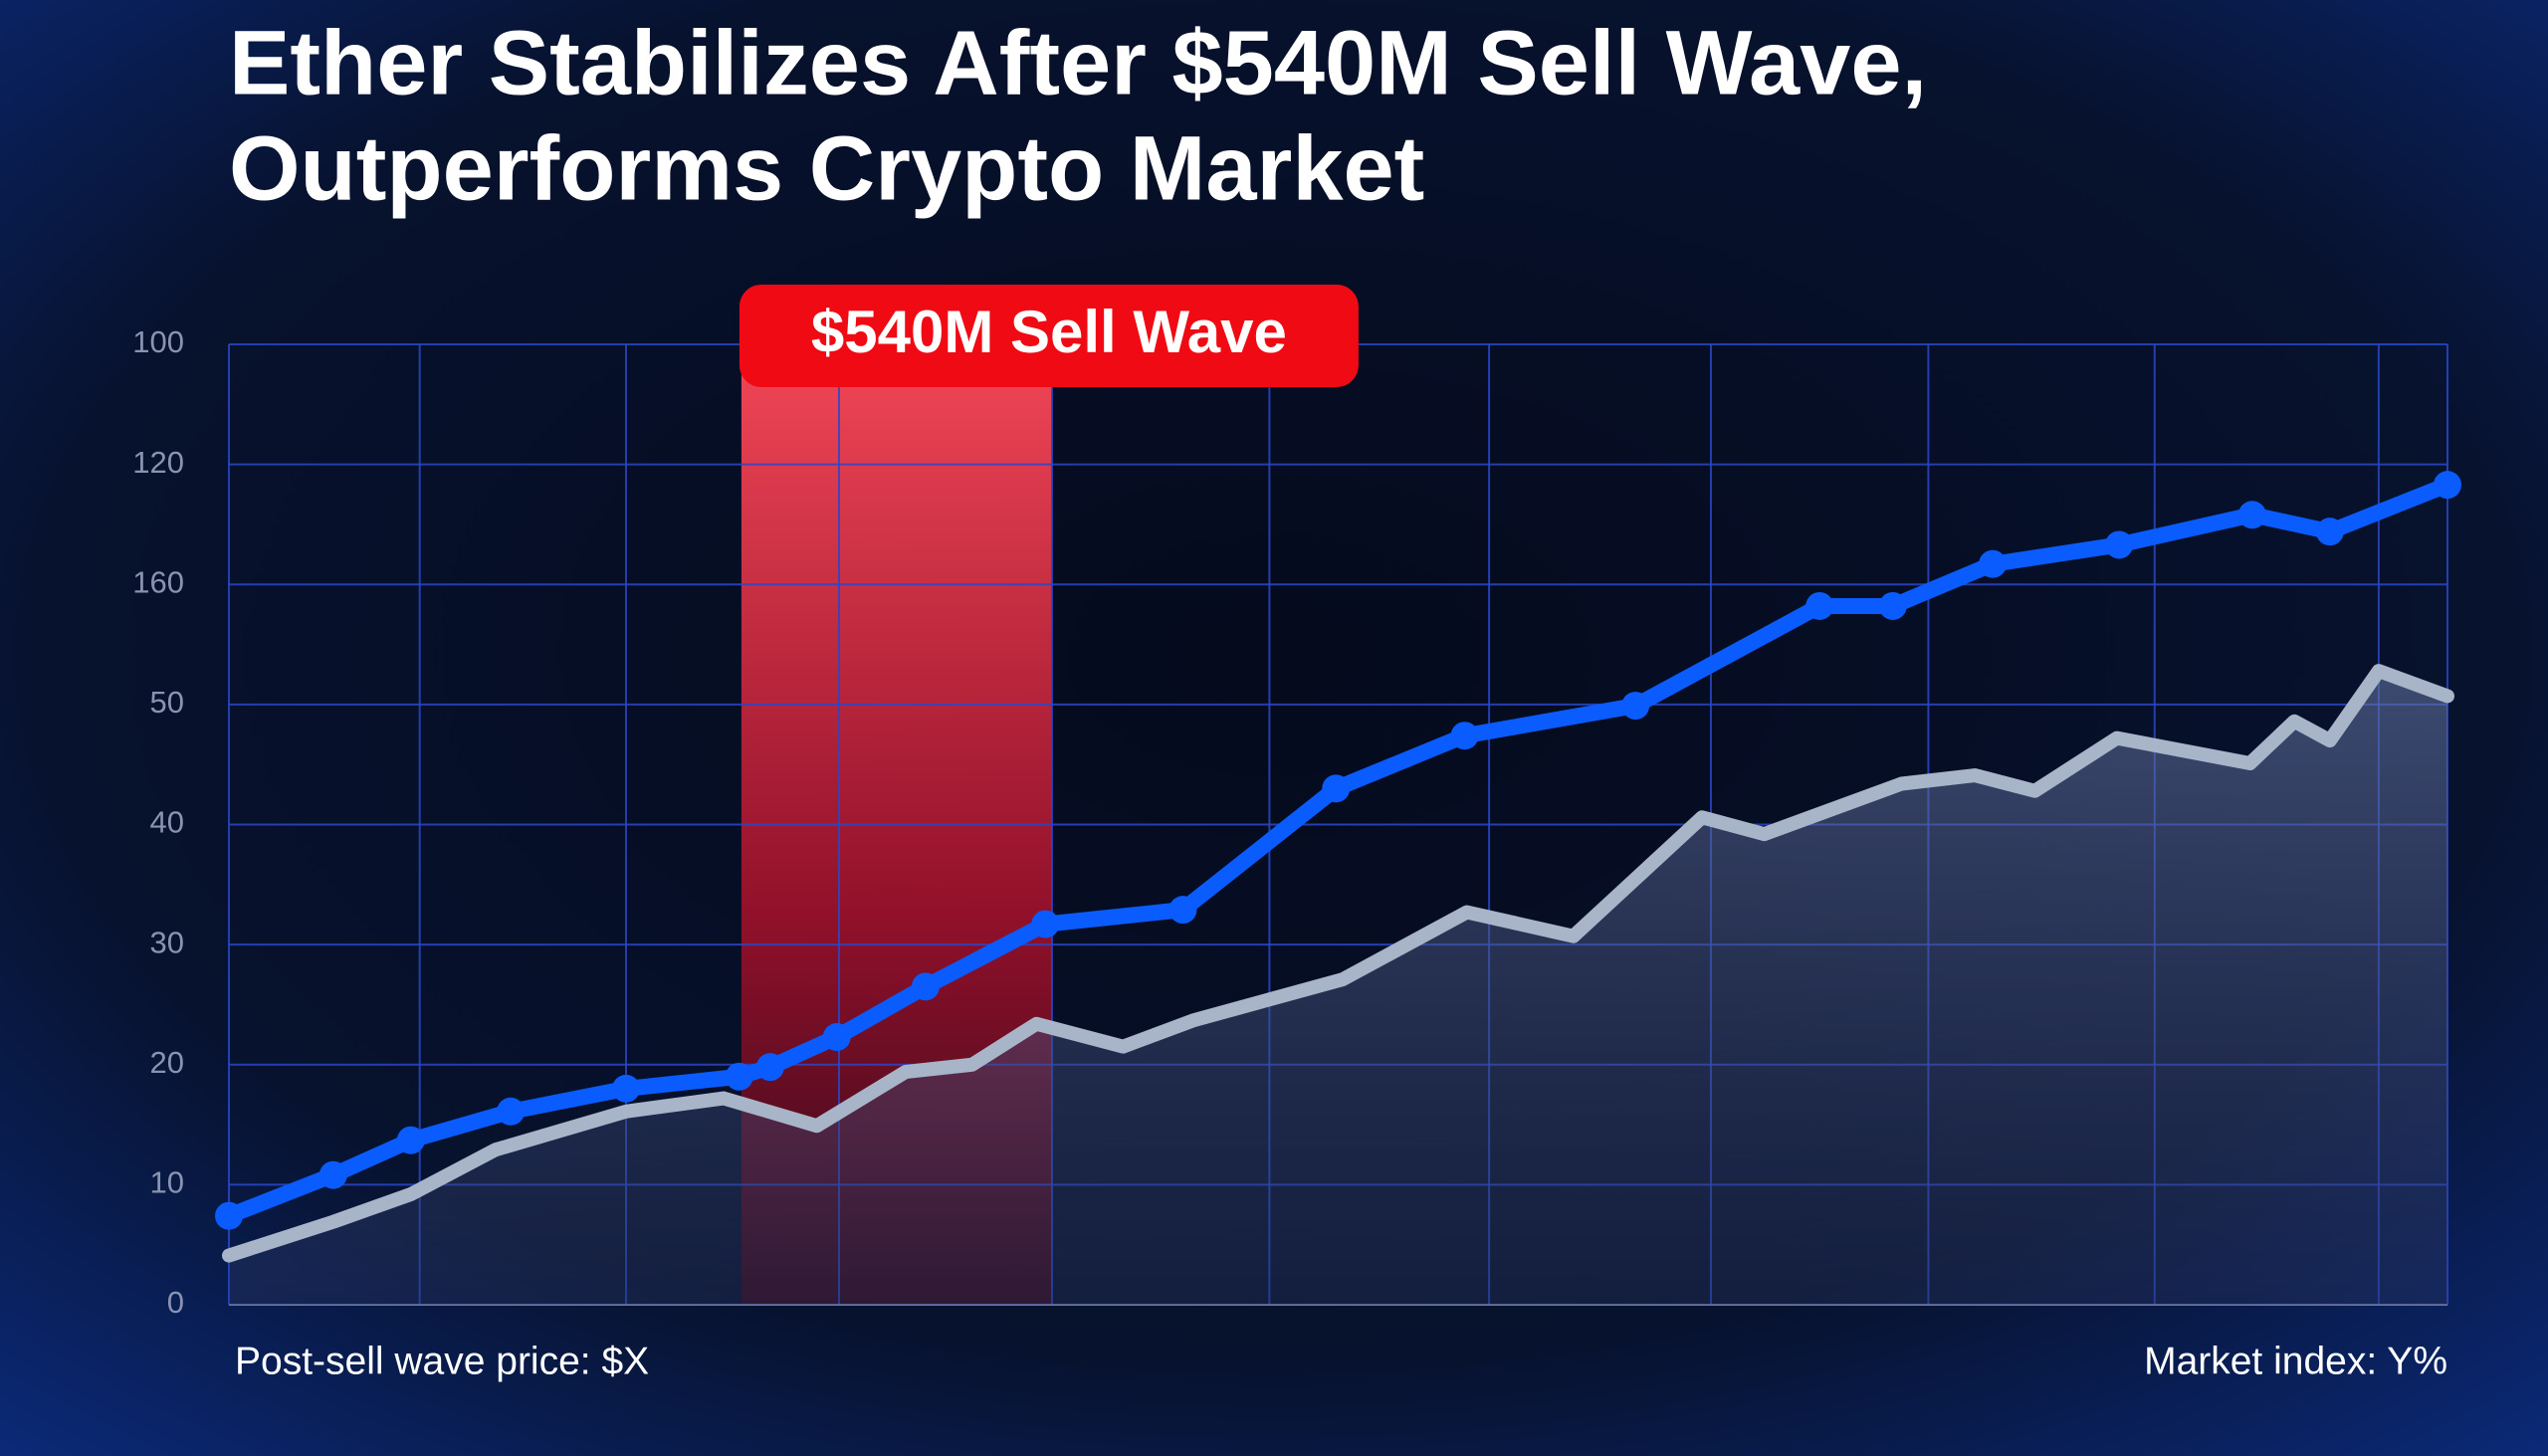 The width and height of the screenshot is (2548, 1456). I want to click on y-tick-label: 10, so click(167, 1182).